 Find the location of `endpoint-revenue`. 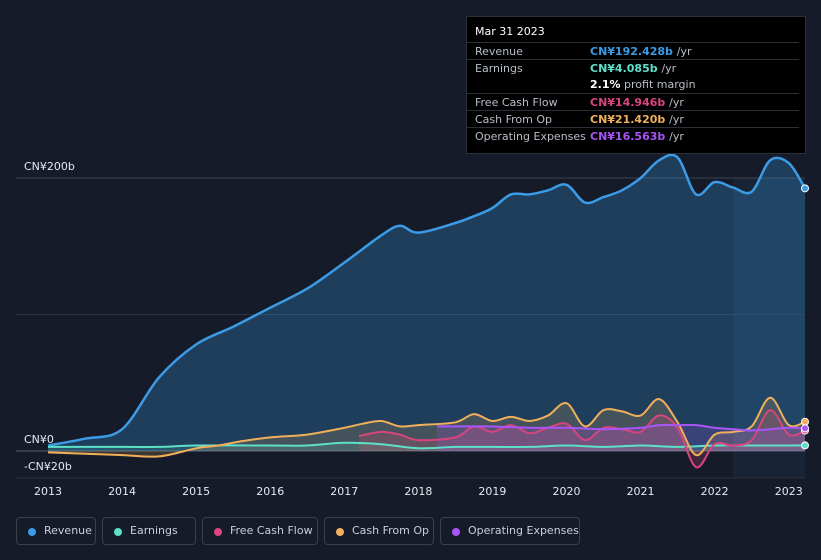

endpoint-revenue is located at coordinates (805, 188).